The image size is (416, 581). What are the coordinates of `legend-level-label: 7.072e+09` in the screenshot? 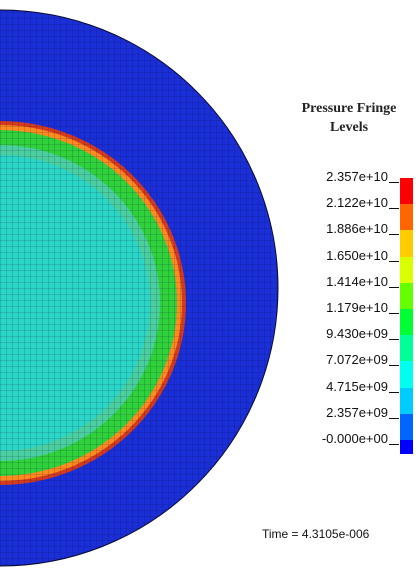 It's located at (357, 360).